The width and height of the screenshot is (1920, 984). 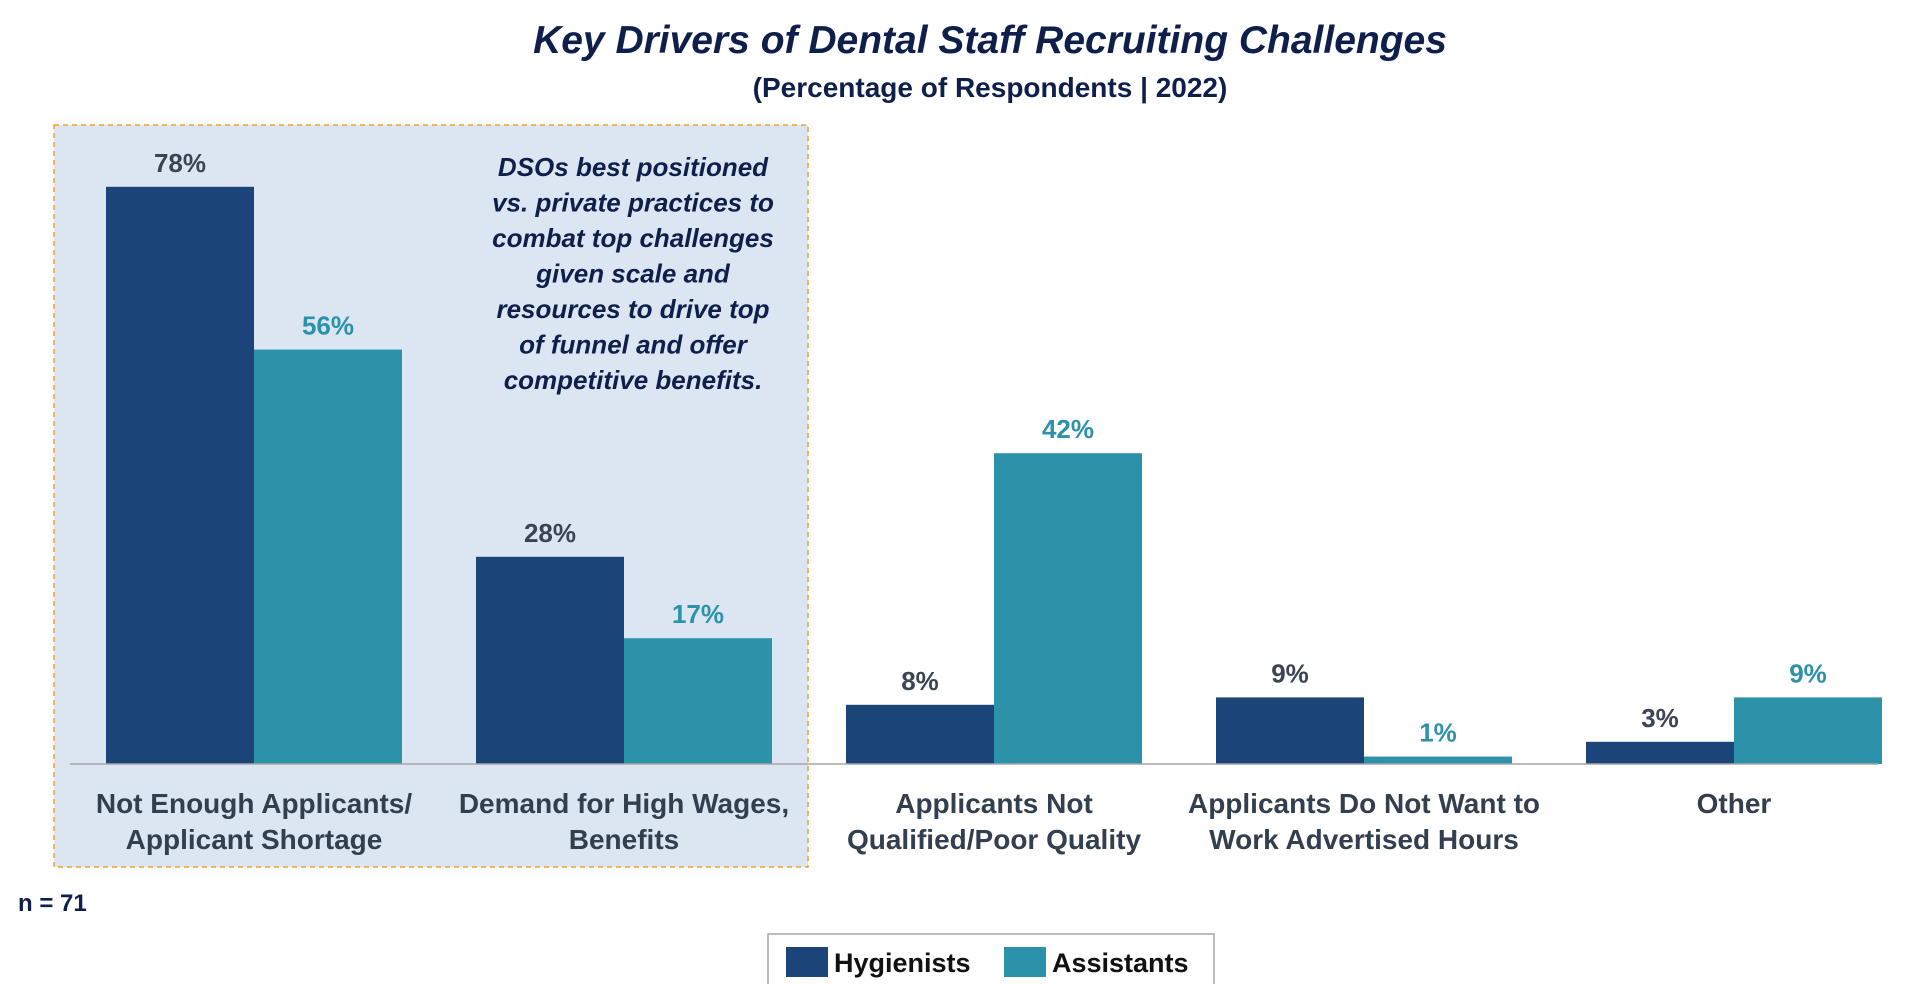 I want to click on value-label-hygienists-2: 8%, so click(x=920, y=681).